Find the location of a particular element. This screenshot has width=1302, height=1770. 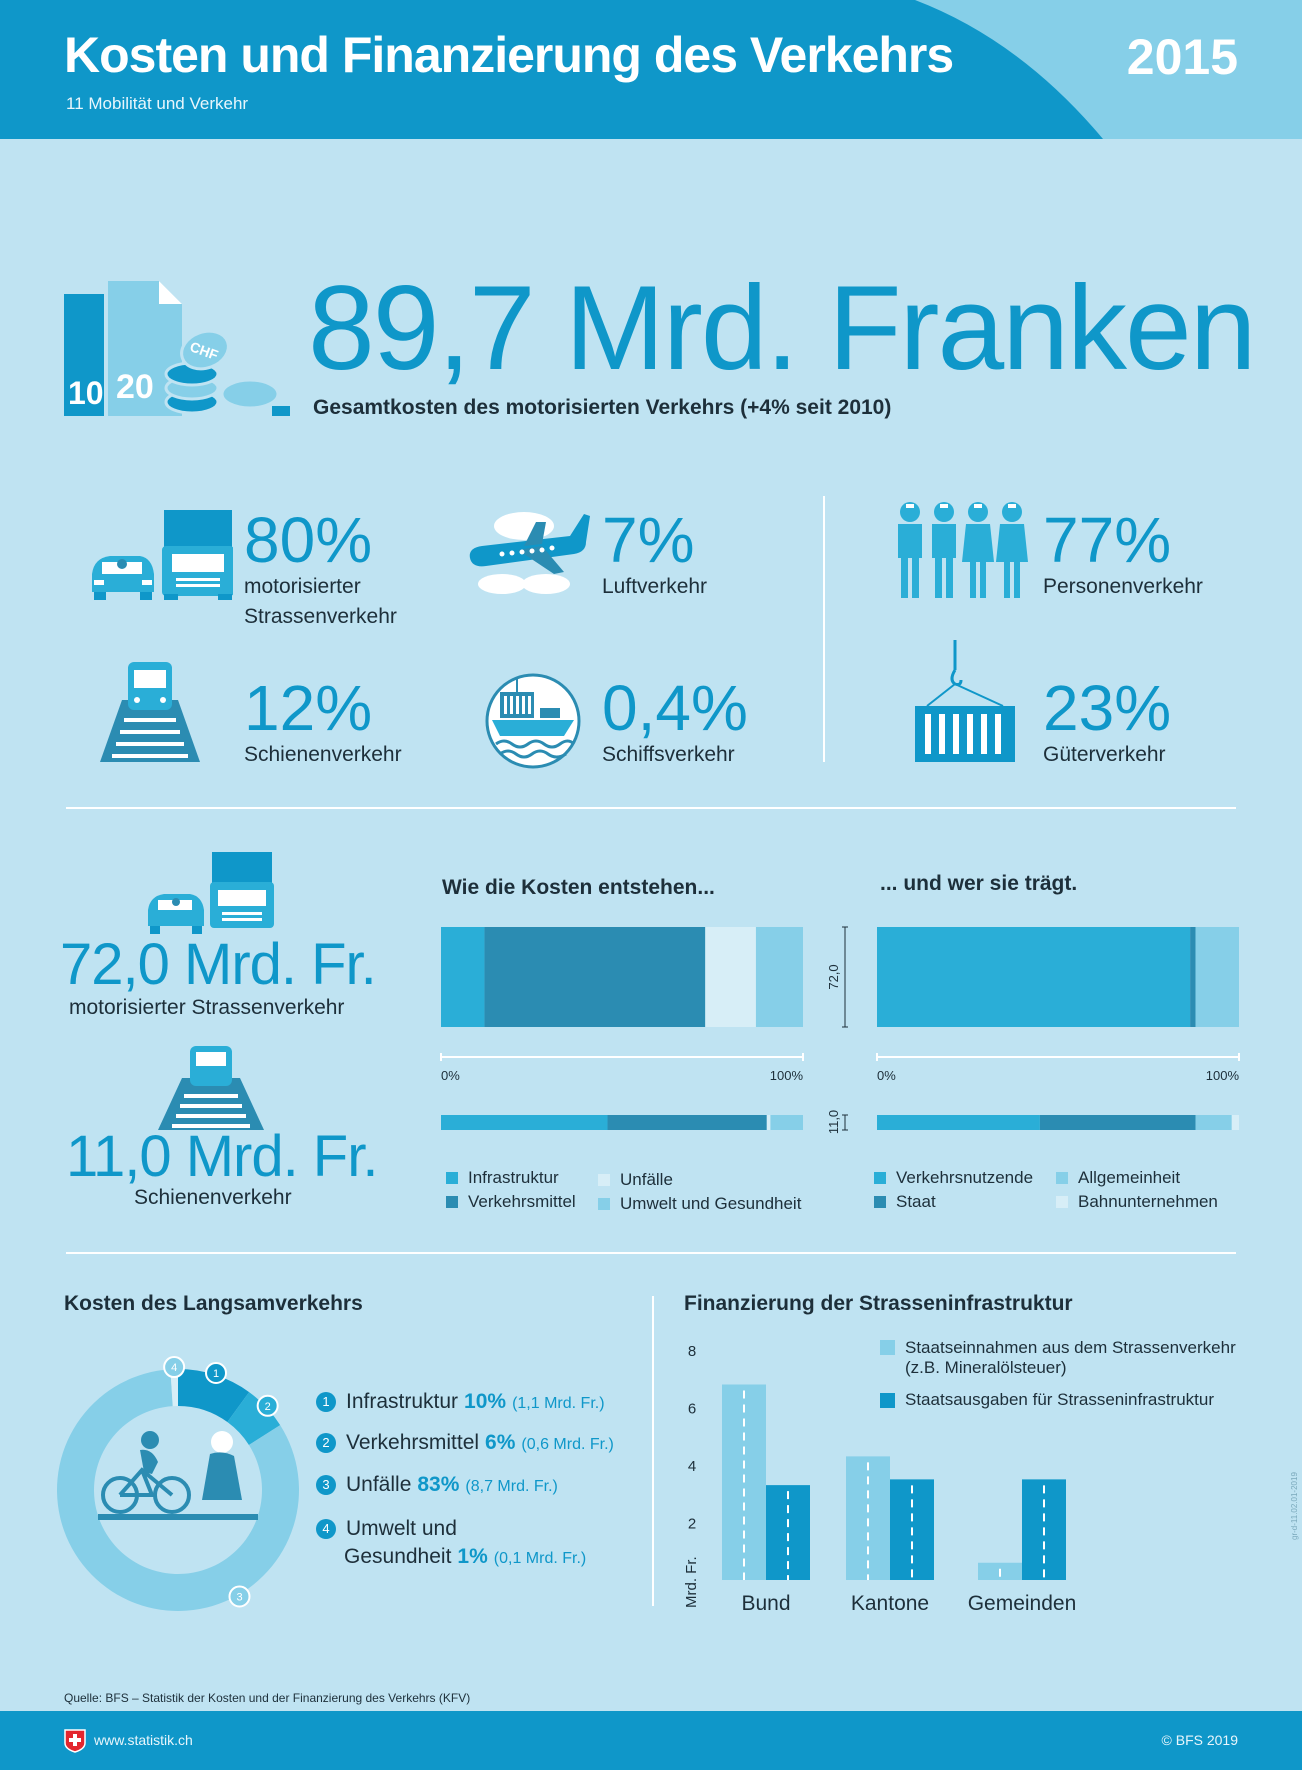

donut-callout-label: 1 is located at coordinates (216, 1374).